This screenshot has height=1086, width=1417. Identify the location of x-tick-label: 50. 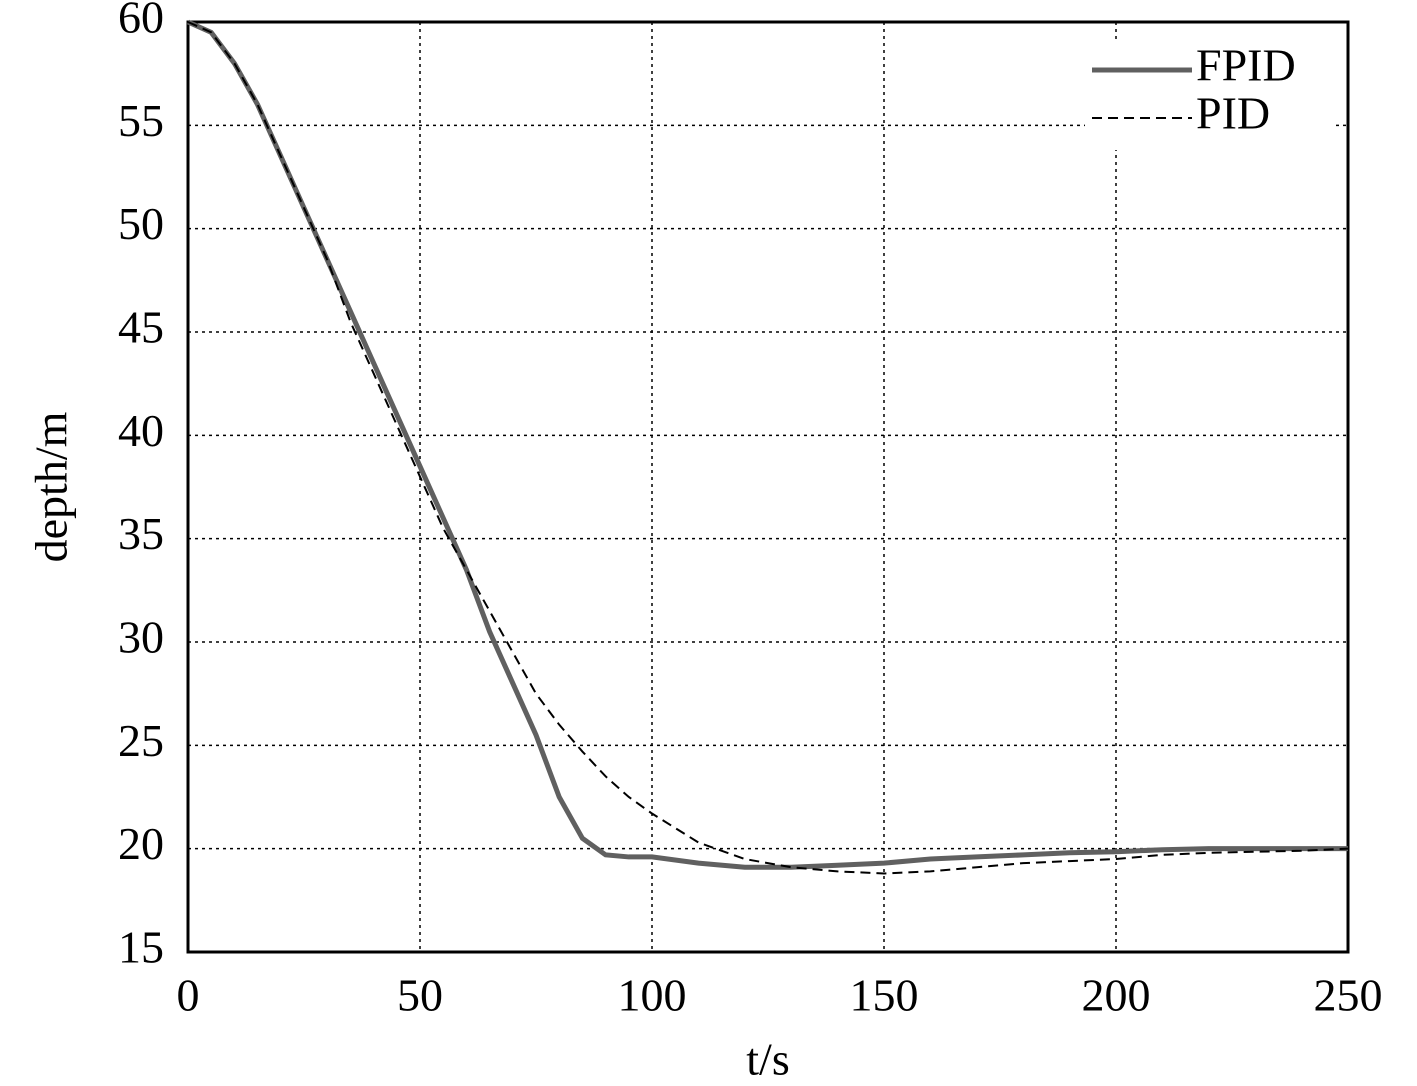
(420, 995).